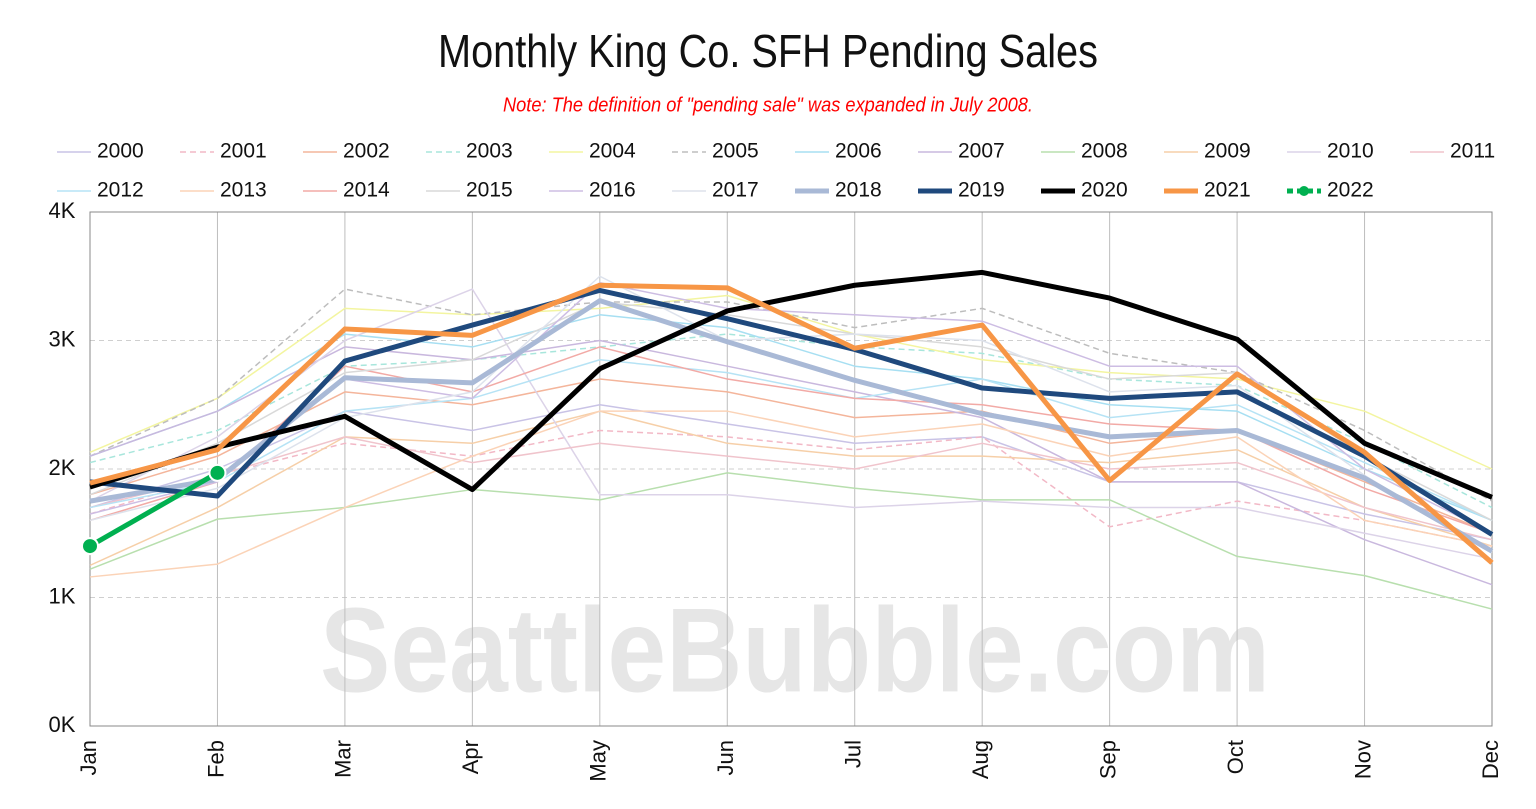 Image resolution: width=1536 pixels, height=809 pixels. Describe the element at coordinates (612, 190) in the screenshot. I see `legend-label: 2016` at that location.